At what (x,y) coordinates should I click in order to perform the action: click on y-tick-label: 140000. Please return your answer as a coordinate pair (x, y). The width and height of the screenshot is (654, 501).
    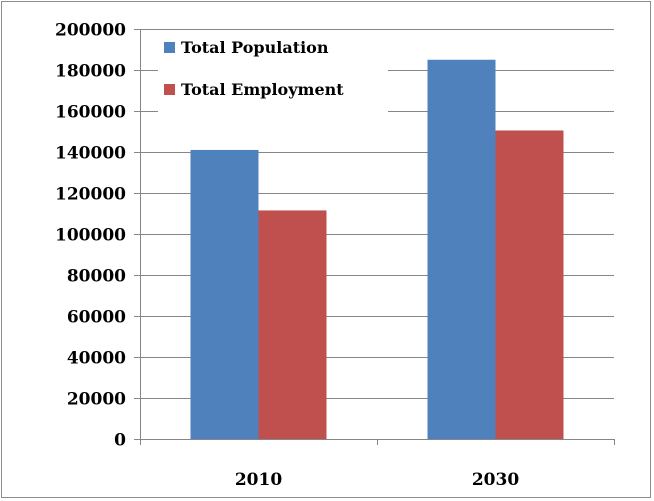
    Looking at the image, I should click on (90, 154).